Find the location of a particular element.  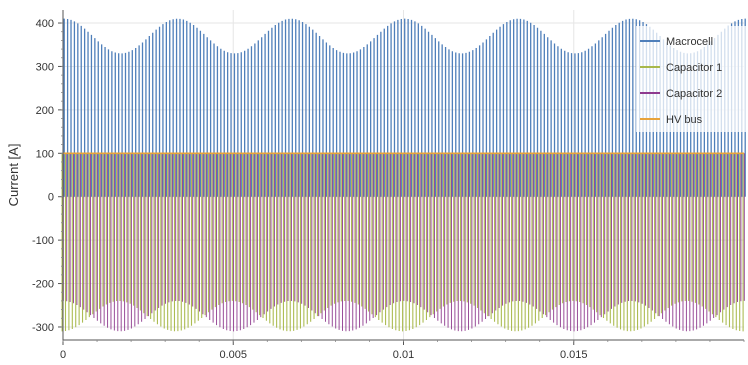

legend-label: Capacitor 2 is located at coordinates (694, 94).